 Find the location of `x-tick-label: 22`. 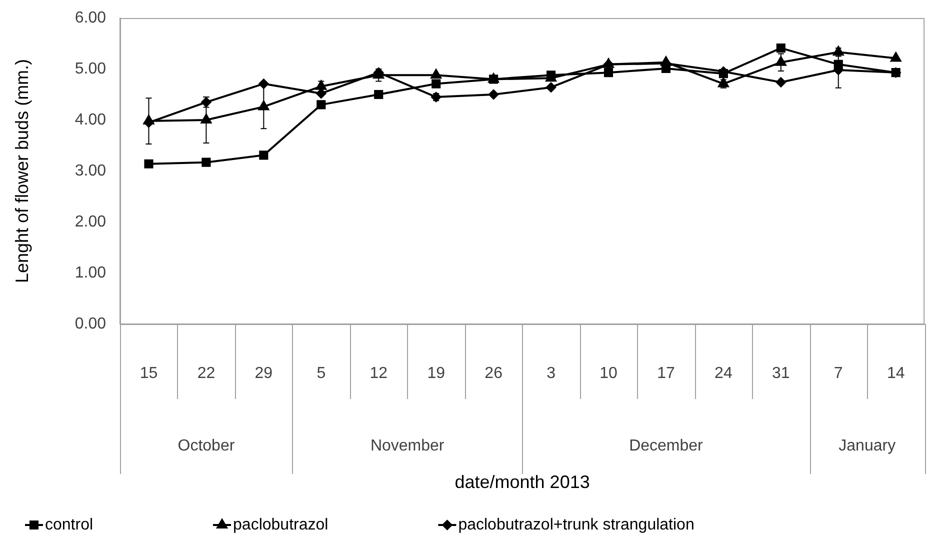

x-tick-label: 22 is located at coordinates (206, 373).